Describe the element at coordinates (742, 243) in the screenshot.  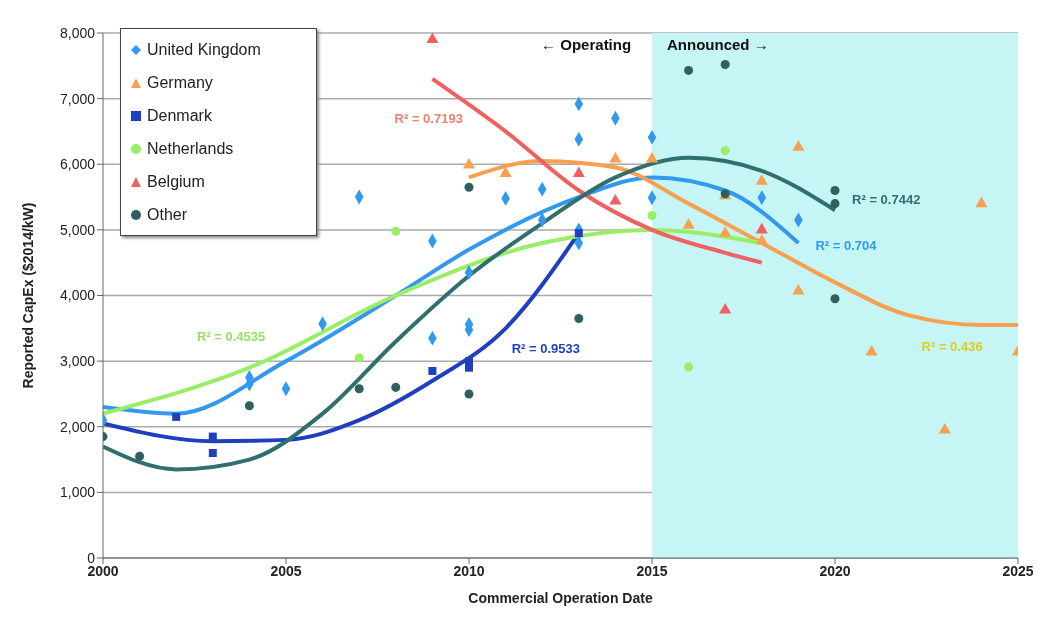
I see `line-series` at that location.